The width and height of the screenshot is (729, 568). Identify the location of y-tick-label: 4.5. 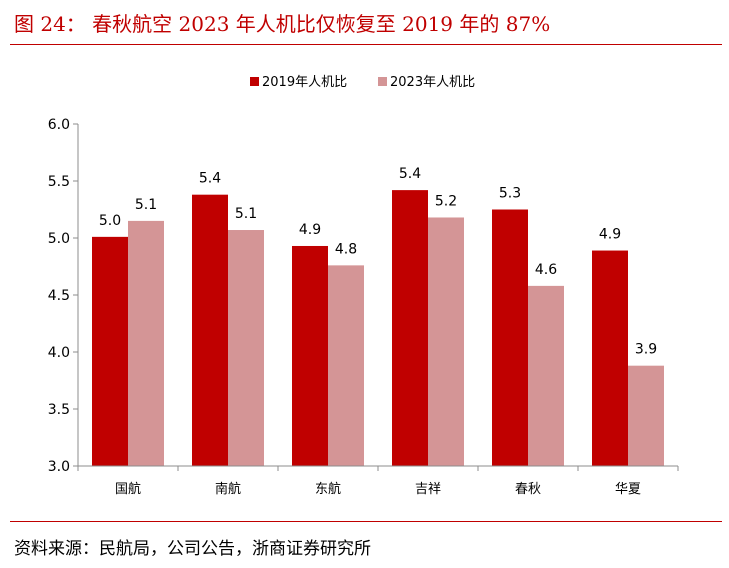
(59, 296).